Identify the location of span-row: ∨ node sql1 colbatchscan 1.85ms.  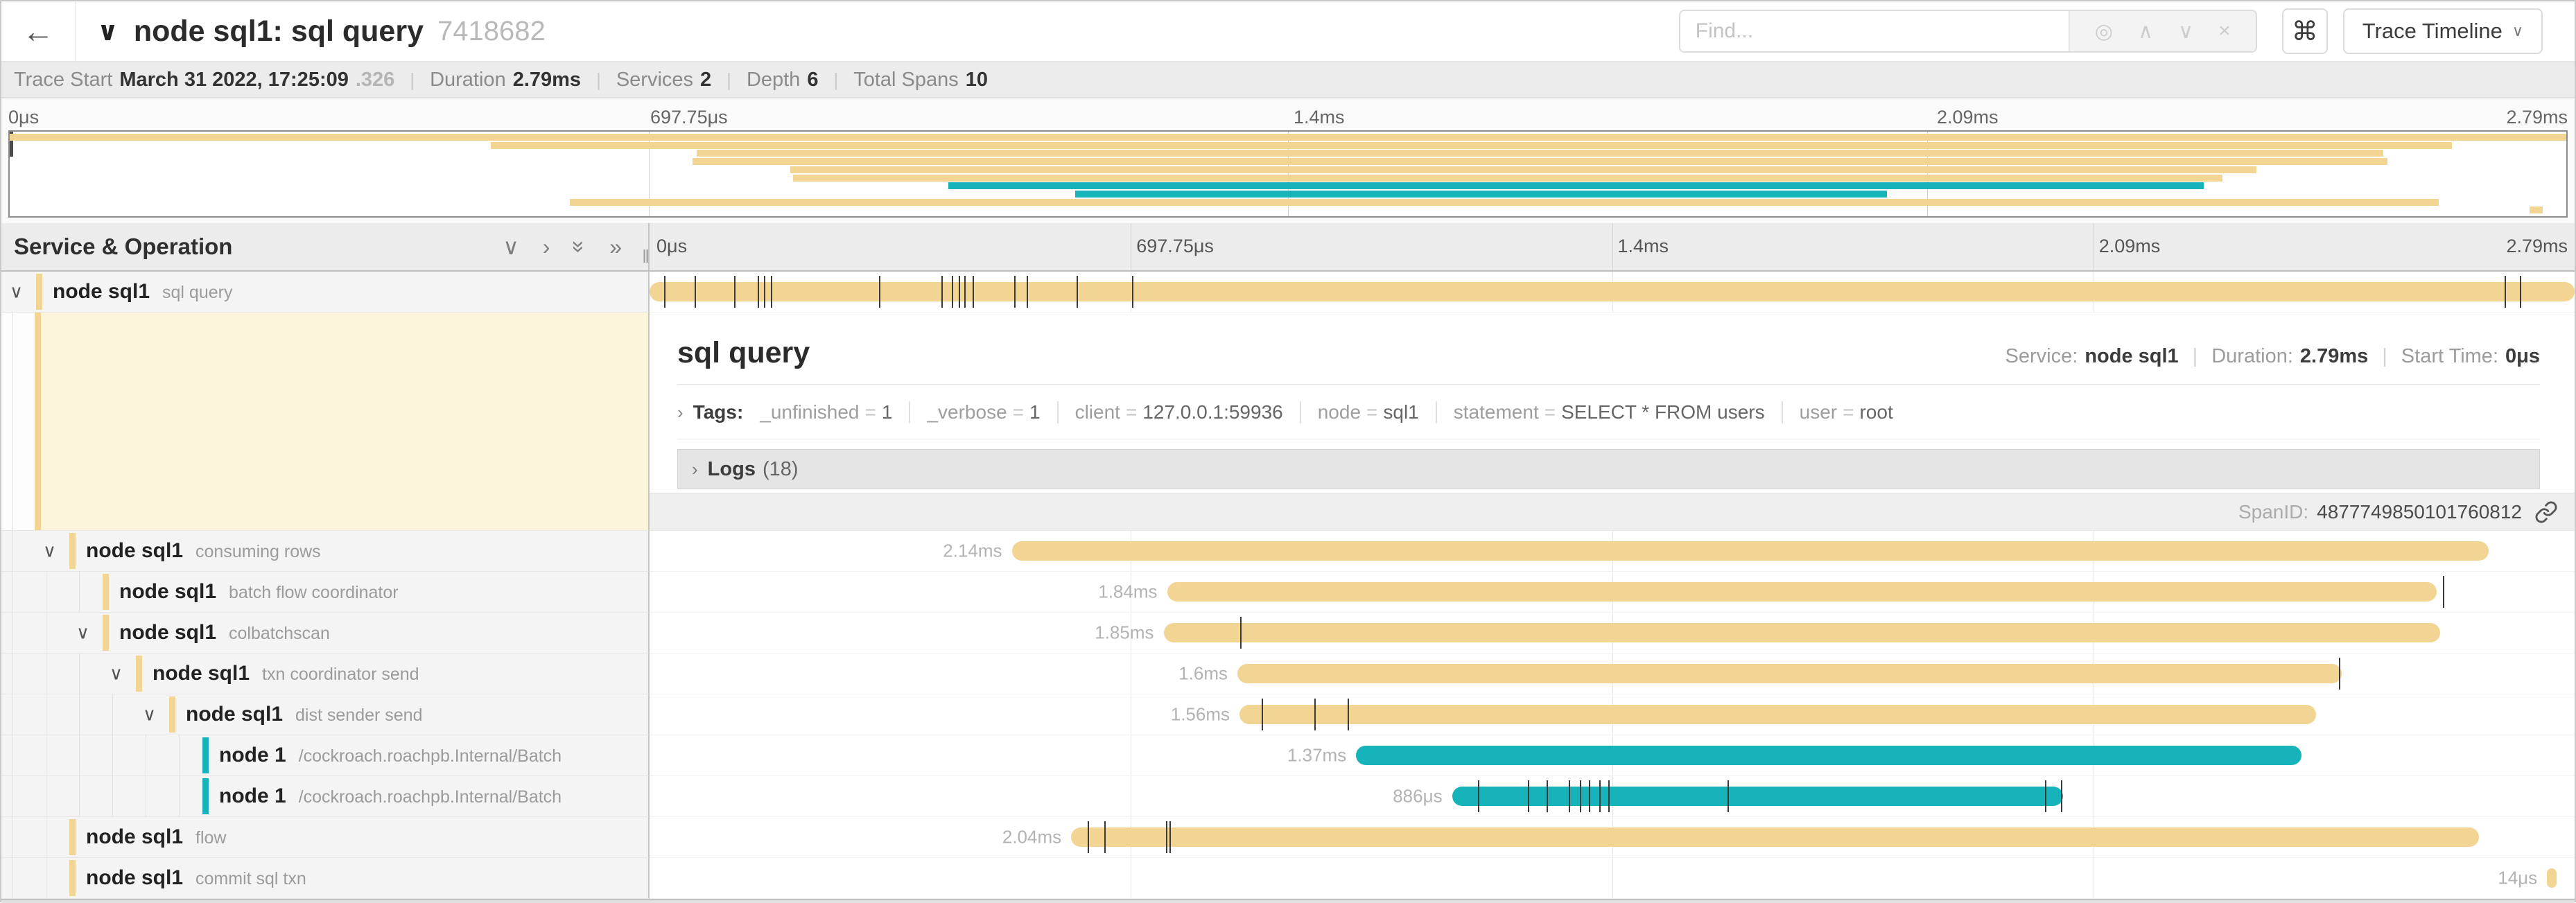
(1288, 633).